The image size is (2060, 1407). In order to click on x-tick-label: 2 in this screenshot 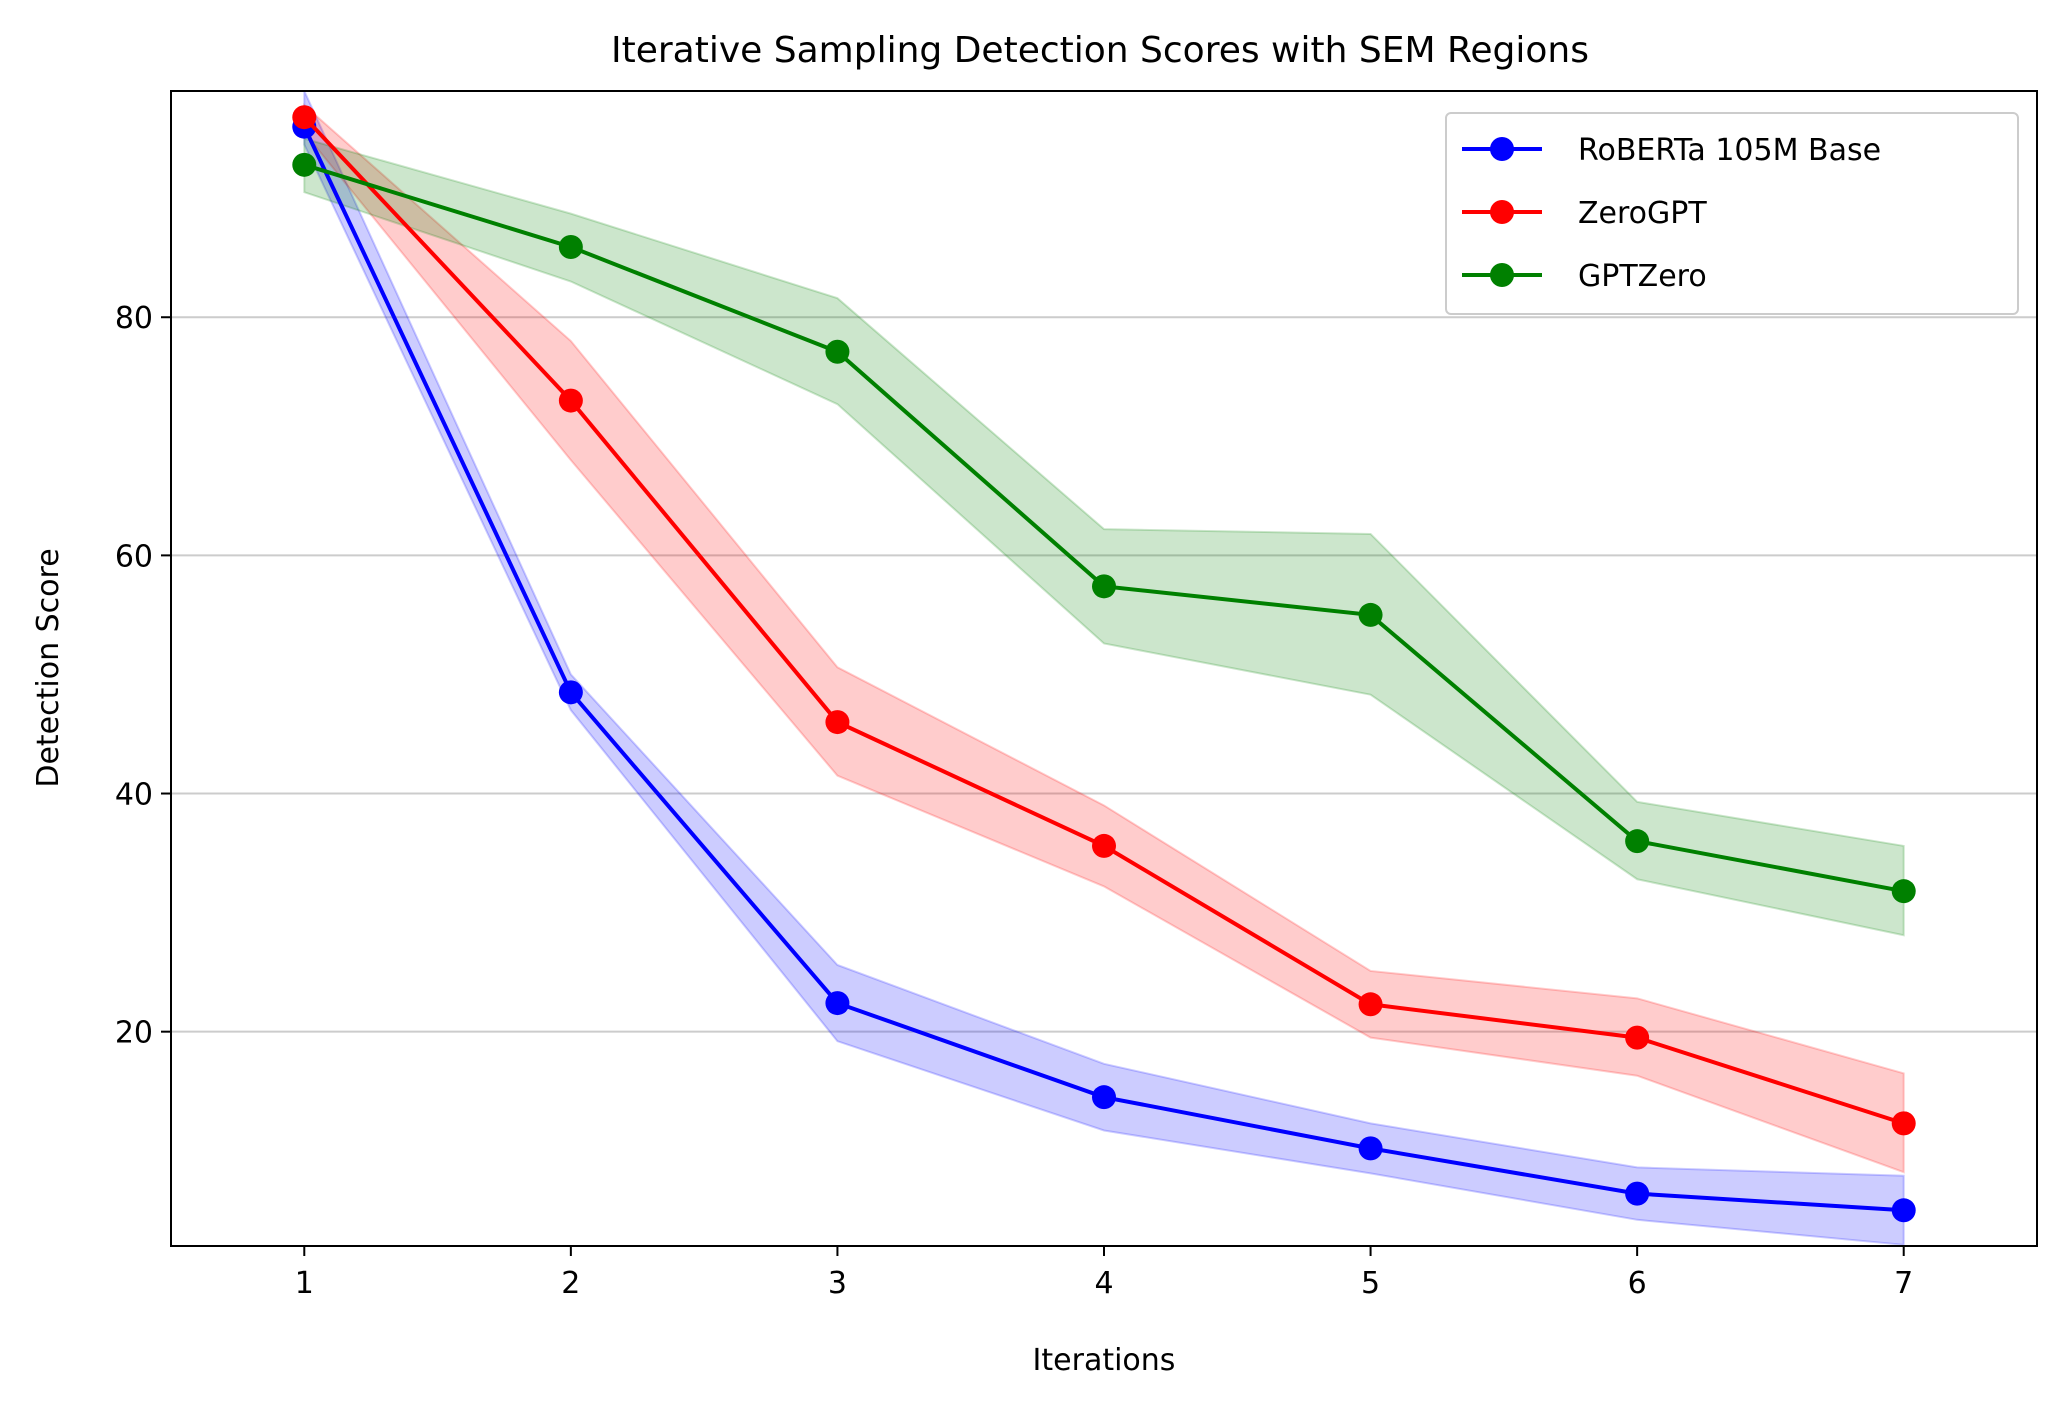, I will do `click(570, 1283)`.